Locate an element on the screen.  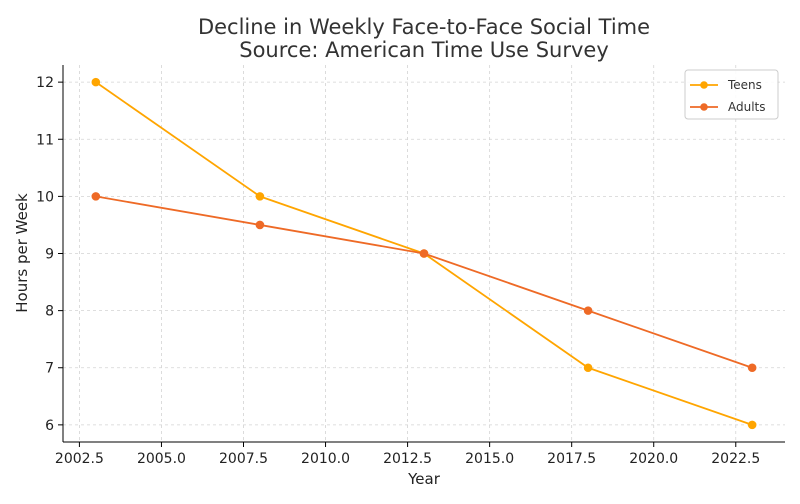
legend-items: Teens Adults is located at coordinates (728, 96).